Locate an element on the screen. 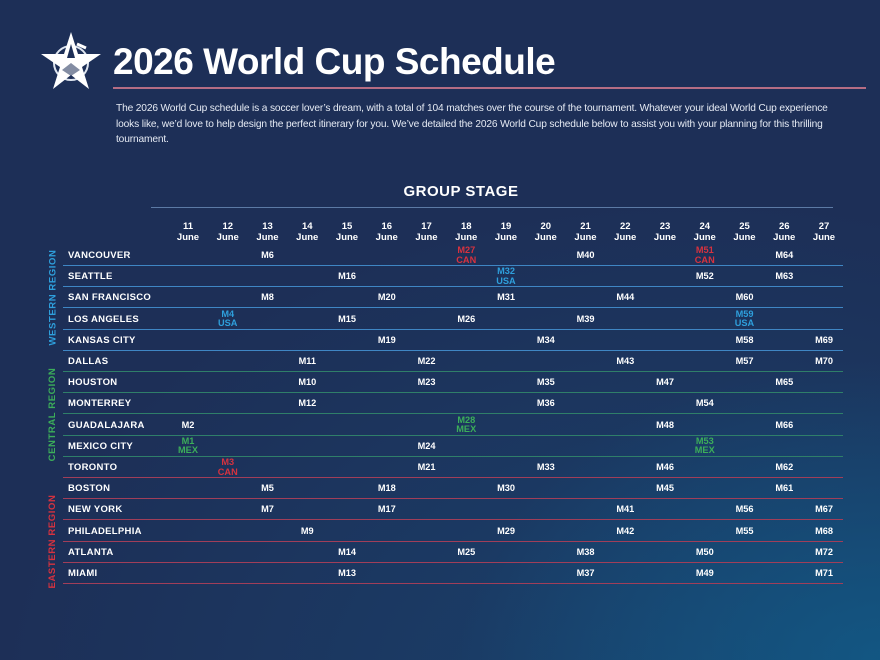  match-code: M31 is located at coordinates (506, 297).